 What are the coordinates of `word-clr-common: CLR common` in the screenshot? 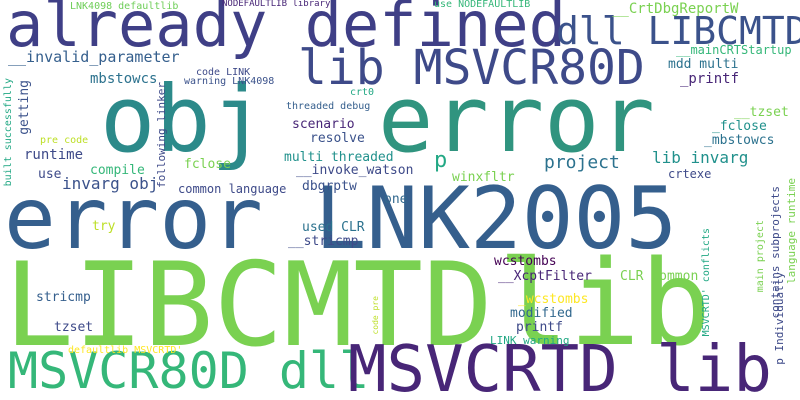 It's located at (659, 276).